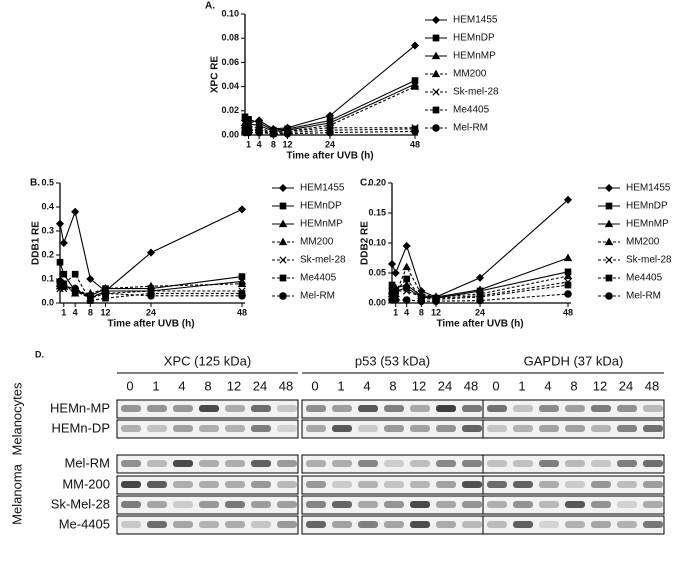 The image size is (700, 569). I want to click on group-label: Melanoma, so click(16, 493).